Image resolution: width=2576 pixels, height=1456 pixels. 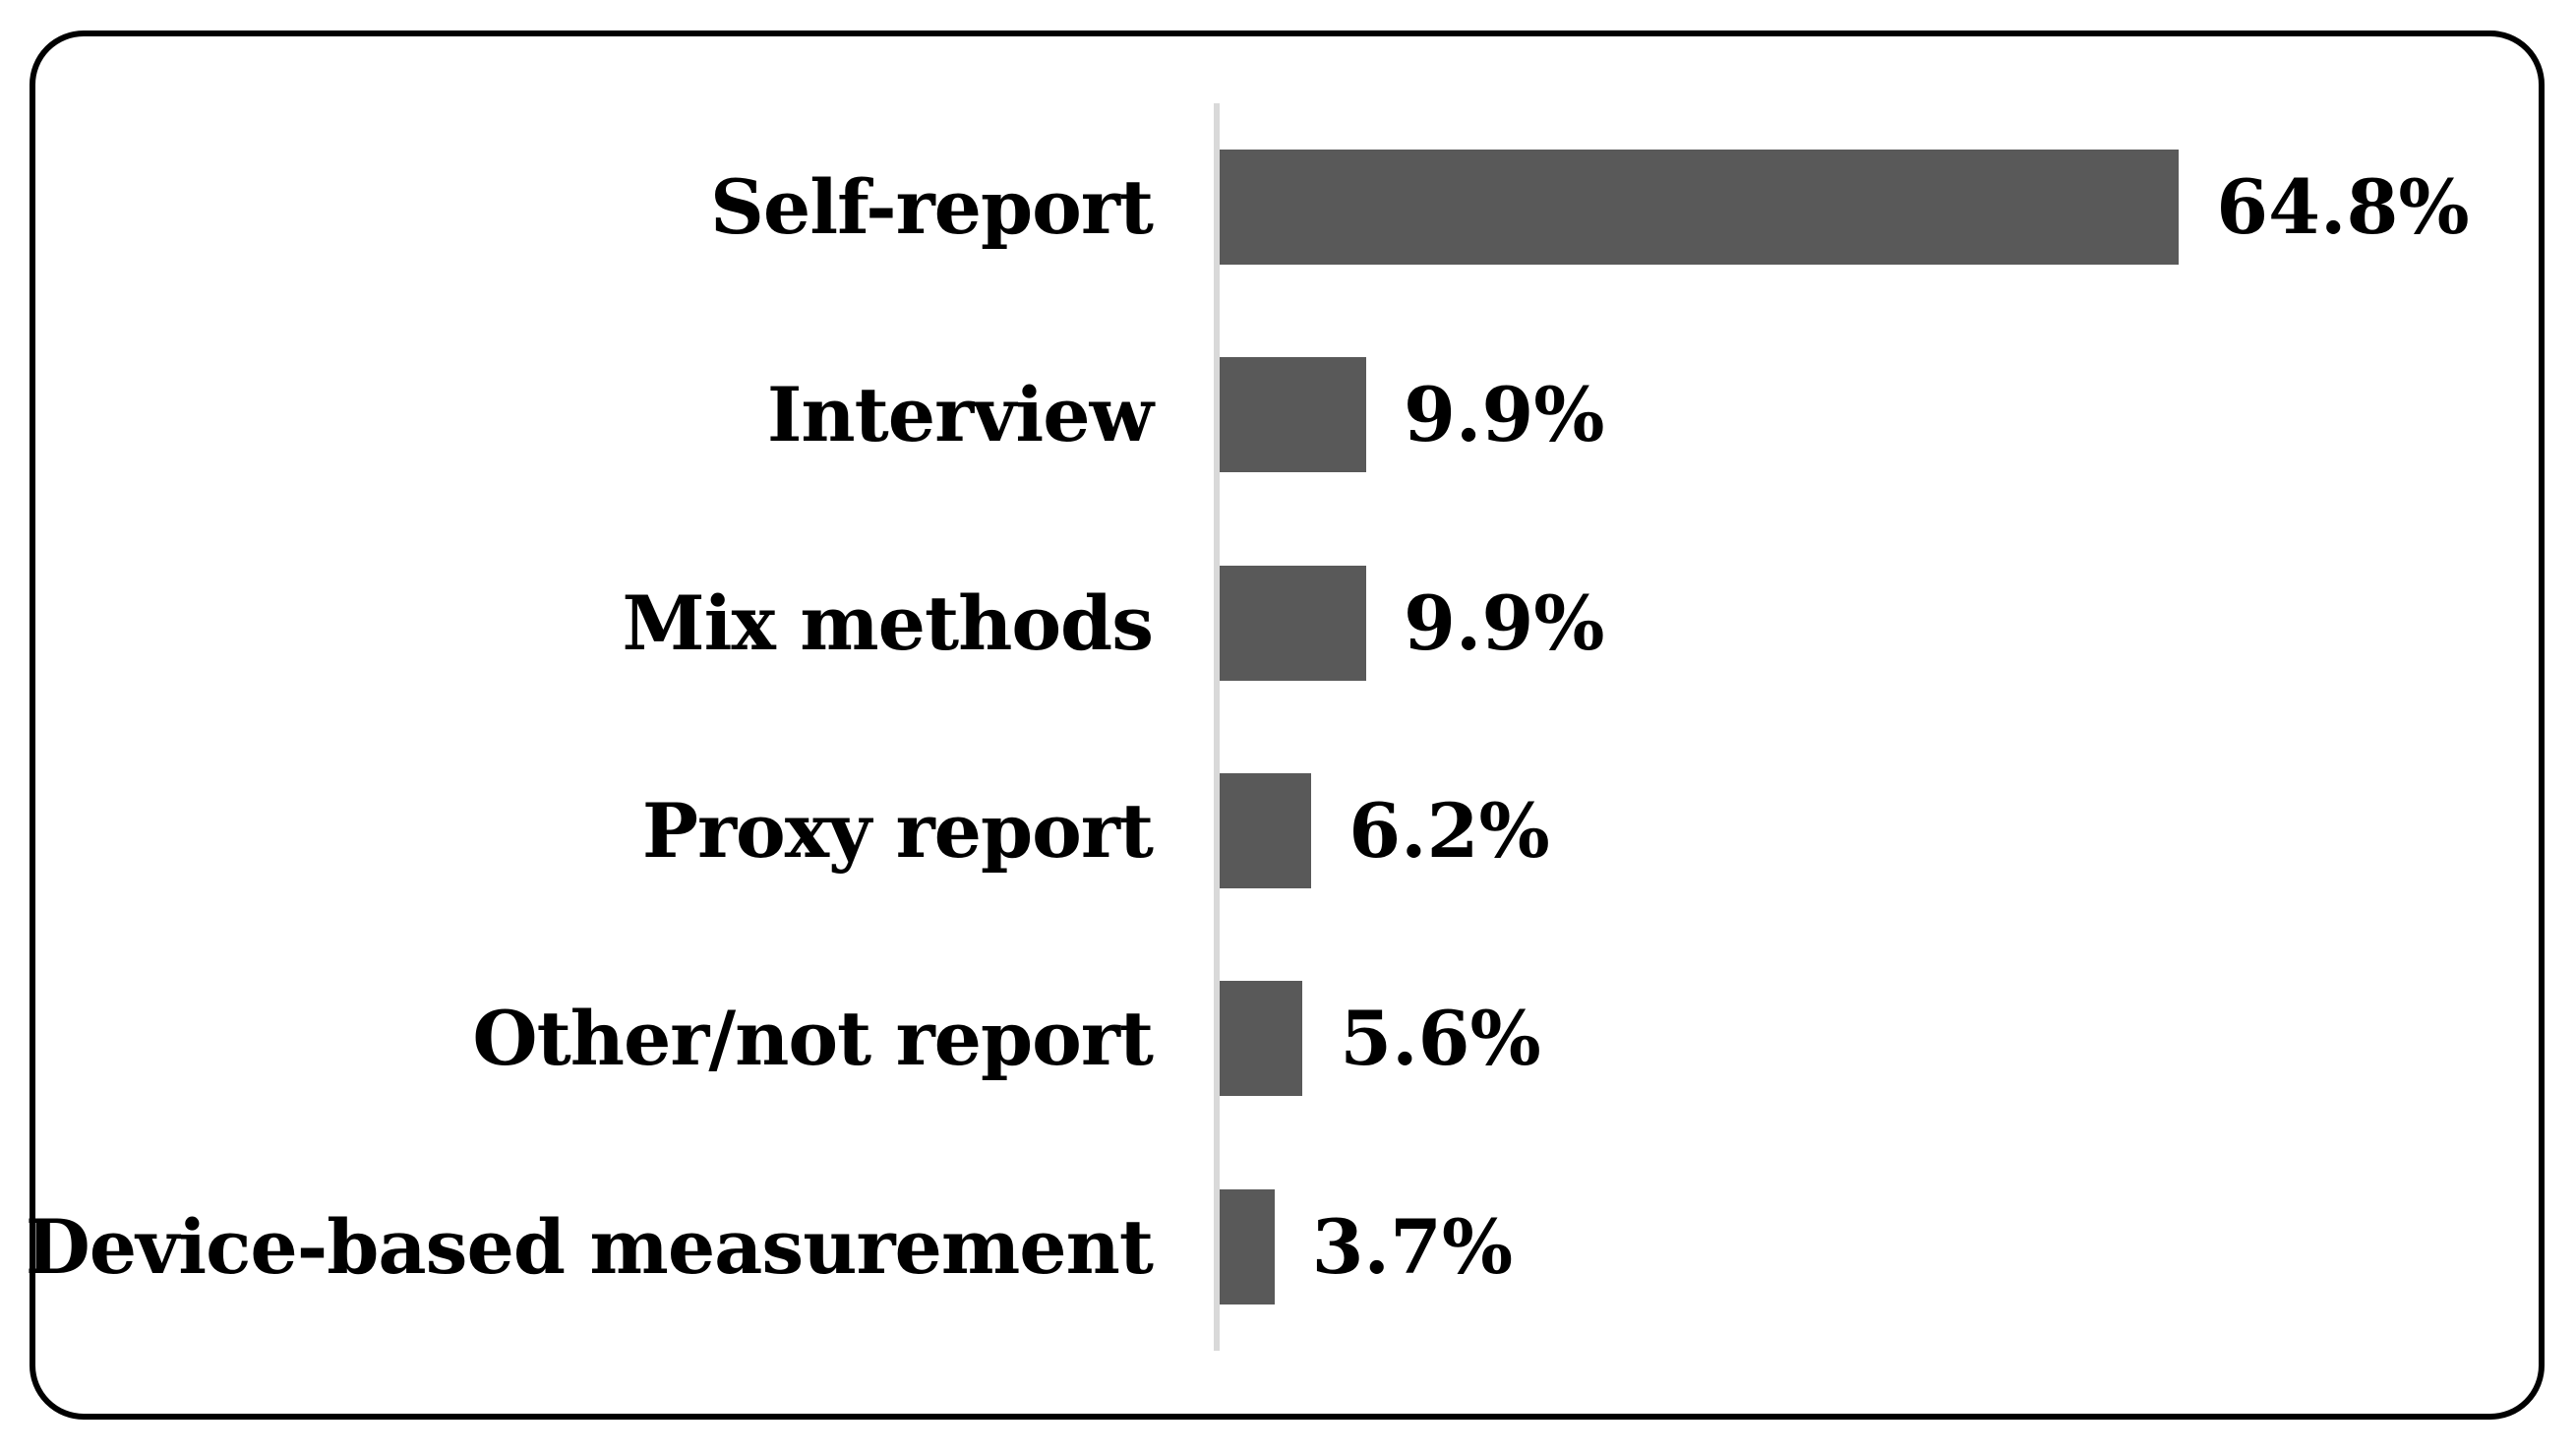 I want to click on category-label: Self-report, so click(x=932, y=207).